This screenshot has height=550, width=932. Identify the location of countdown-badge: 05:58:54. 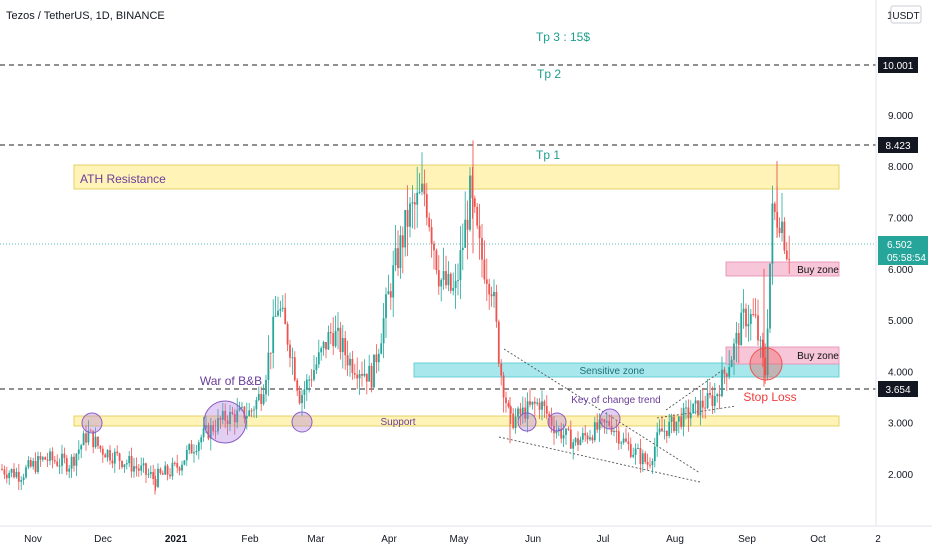
(906, 258).